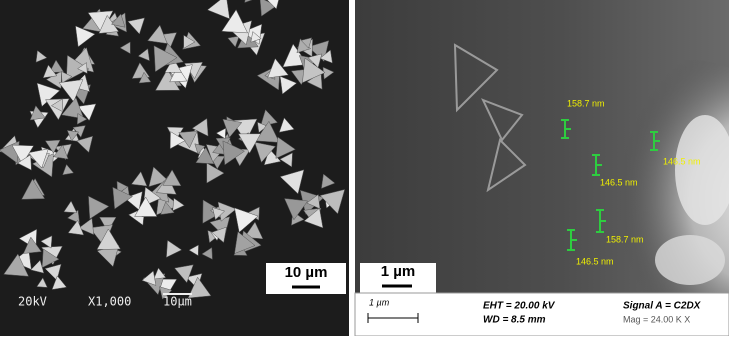  I want to click on info-wd: WD = 8.5 mm, so click(514, 320).